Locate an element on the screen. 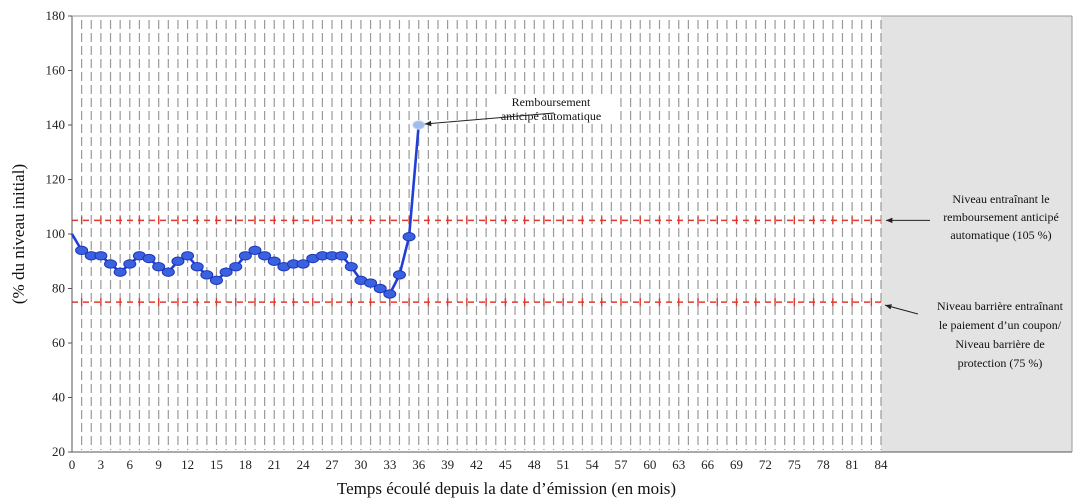  x-tick-label: 48 is located at coordinates (534, 464).